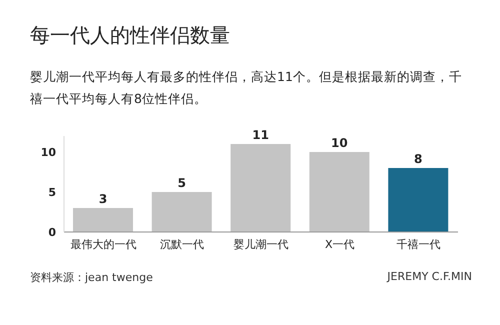 The width and height of the screenshot is (500, 325). What do you see at coordinates (261, 244) in the screenshot?
I see `x-tick-label: 婴儿潮一代` at bounding box center [261, 244].